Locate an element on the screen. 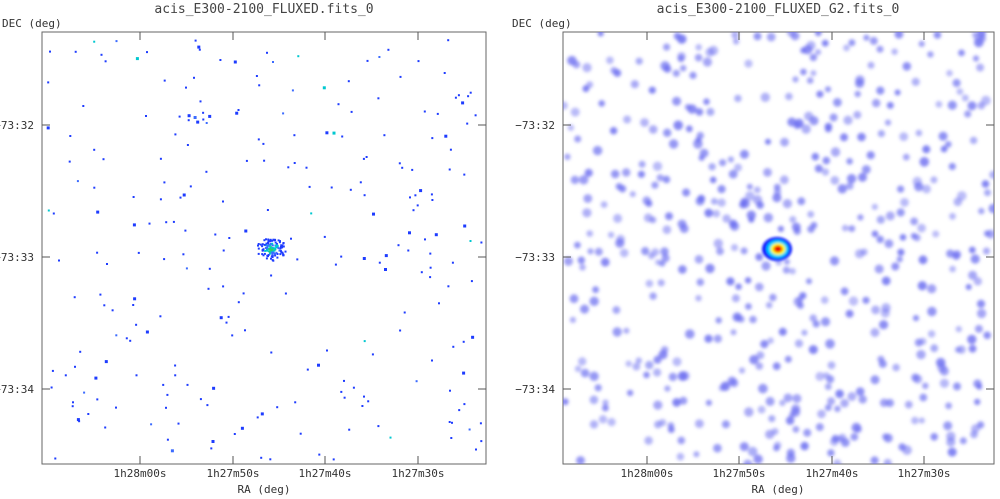 This screenshot has width=1000, height=499. x-tick-label: 1h27m50s is located at coordinates (739, 473).